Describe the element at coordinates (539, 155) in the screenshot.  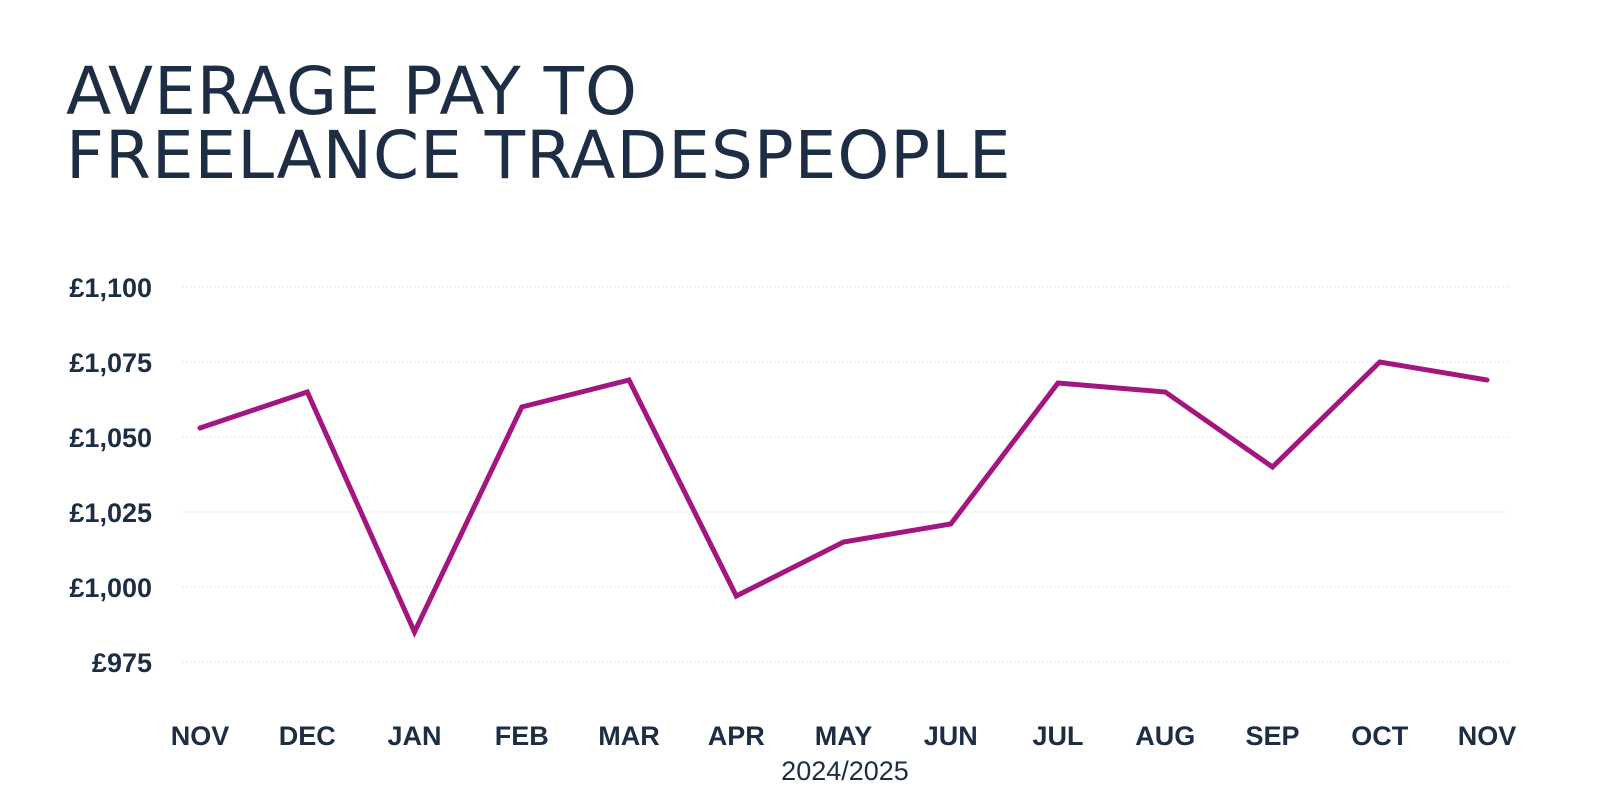
I see `chart-title-line-2: FREELANCE TRADESPEOPLE` at that location.